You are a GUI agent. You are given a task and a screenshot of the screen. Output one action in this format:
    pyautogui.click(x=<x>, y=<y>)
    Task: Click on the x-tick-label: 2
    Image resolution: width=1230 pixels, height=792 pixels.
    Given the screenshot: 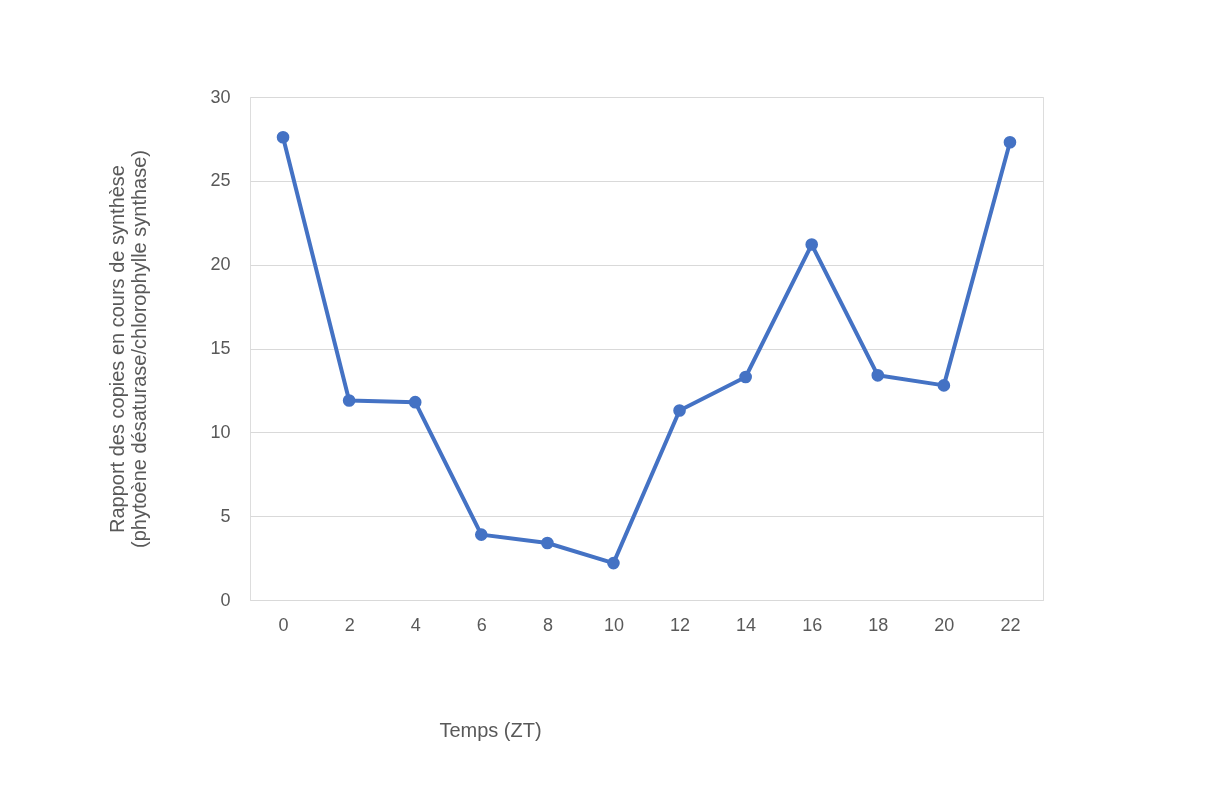 What is the action you would take?
    pyautogui.click(x=349, y=624)
    